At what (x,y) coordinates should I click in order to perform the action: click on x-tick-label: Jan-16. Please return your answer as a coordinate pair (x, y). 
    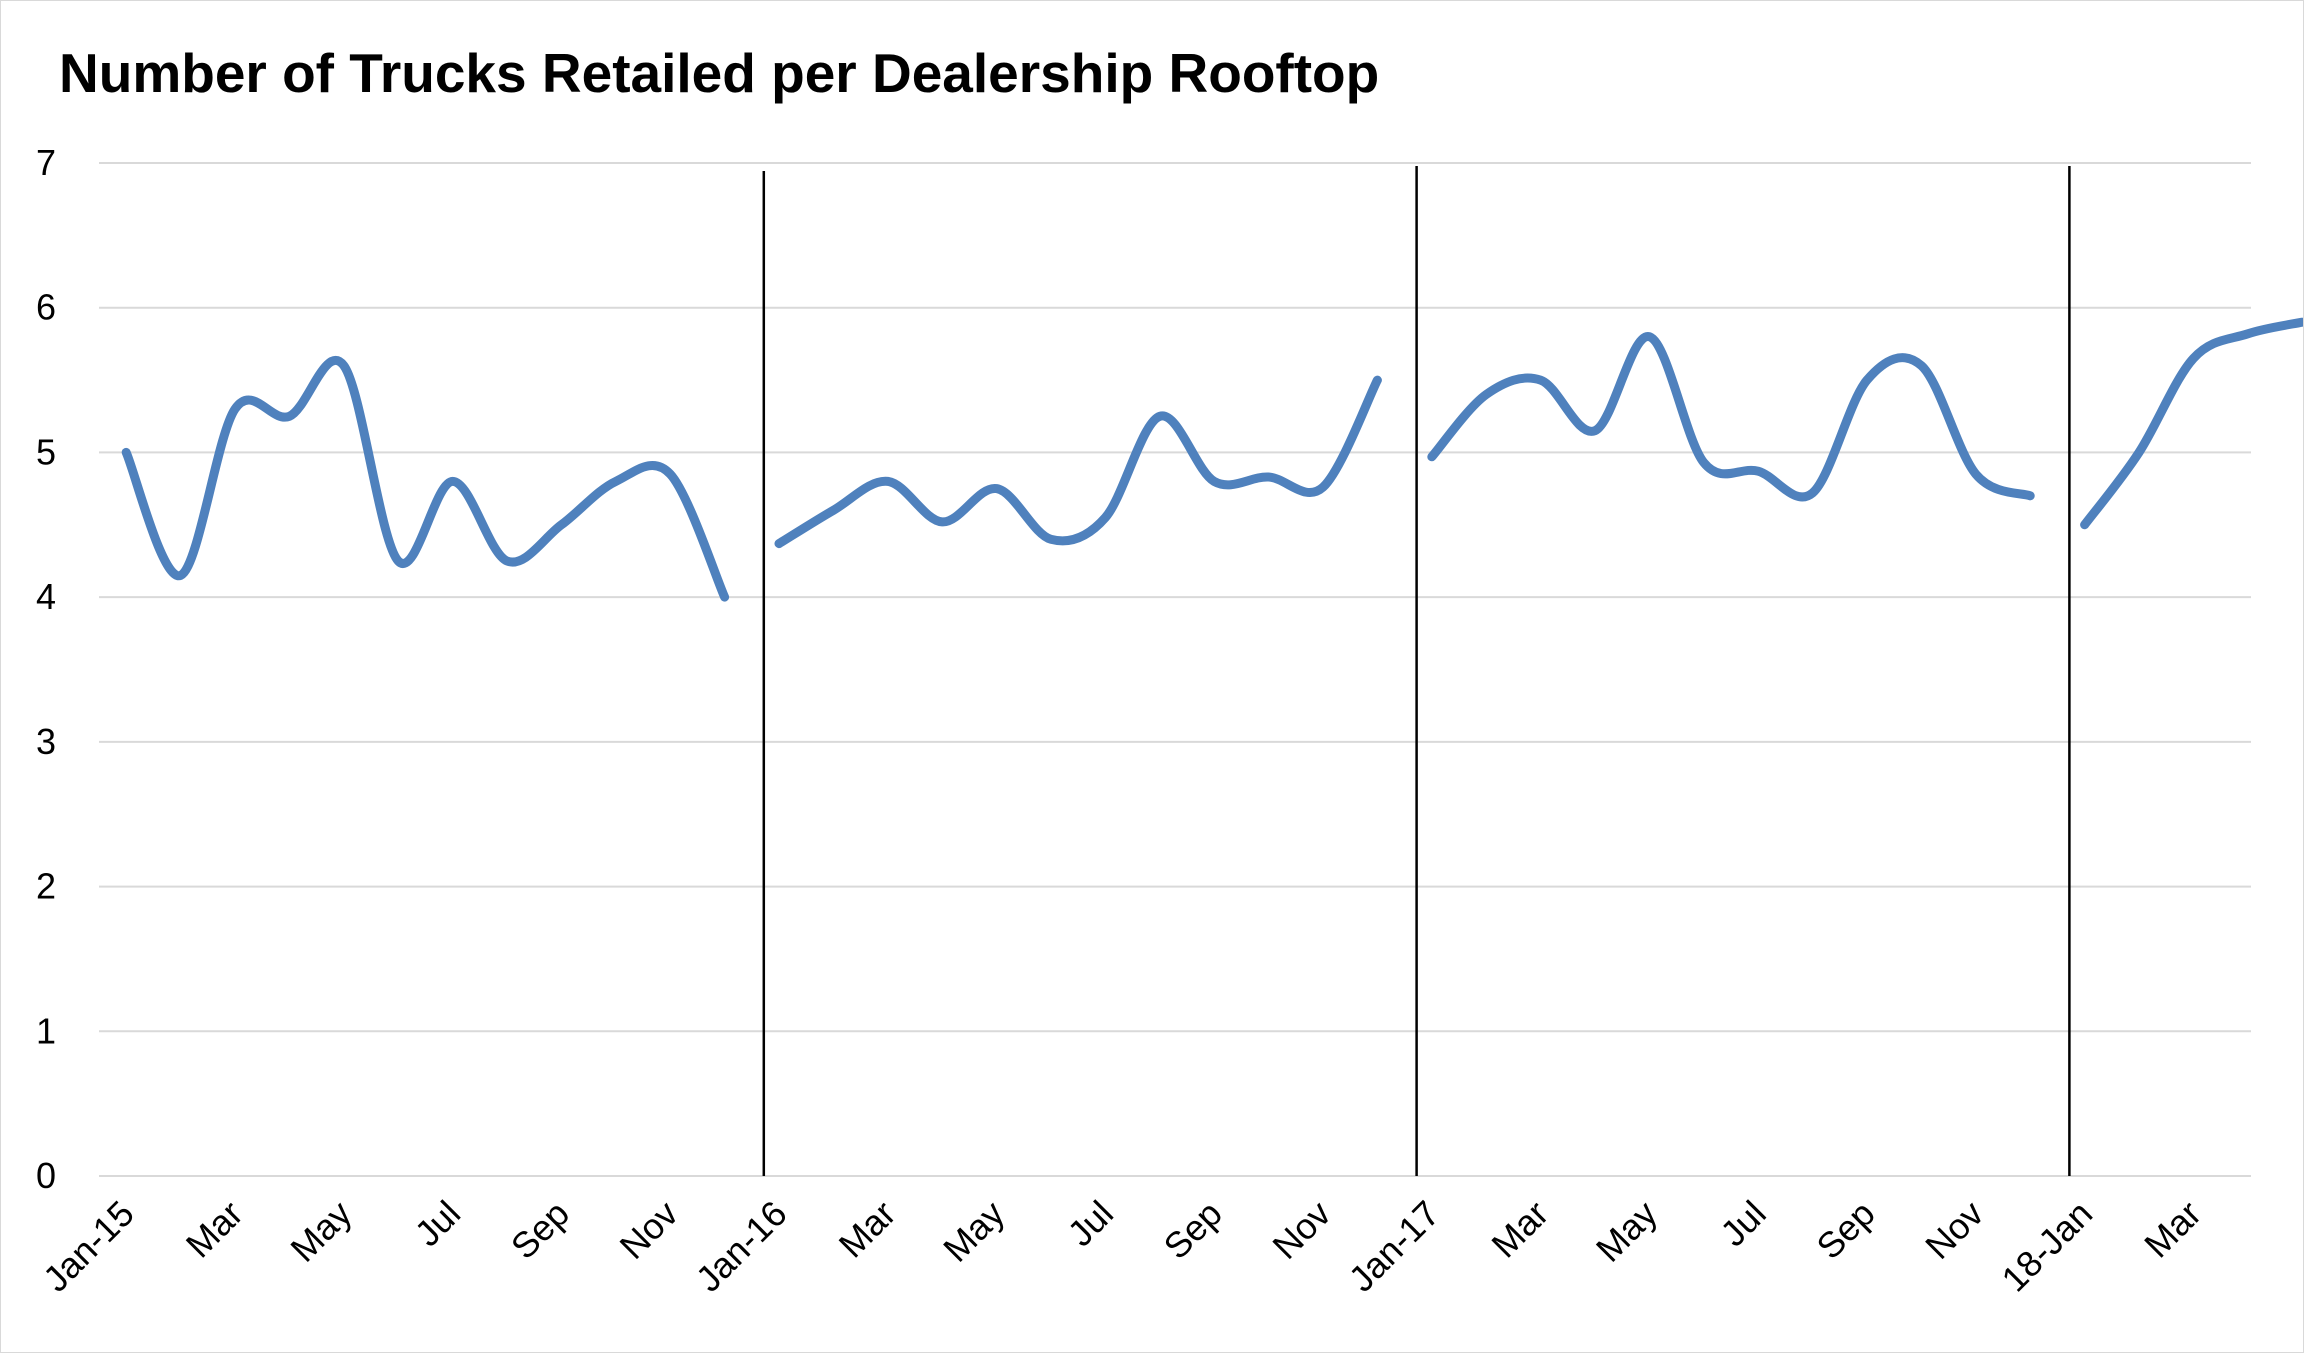
    Looking at the image, I should click on (741, 1246).